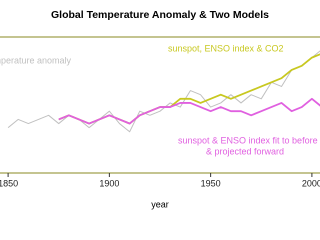  I want to click on x-axis-label: year, so click(160, 204).